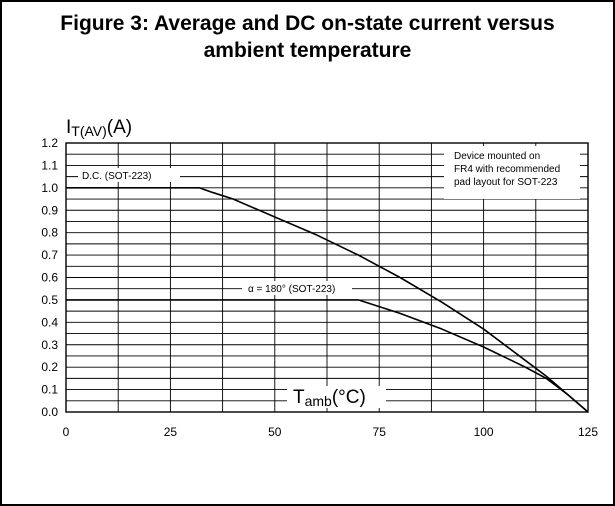  Describe the element at coordinates (299, 397) in the screenshot. I see `x-axis-label-main: T` at that location.